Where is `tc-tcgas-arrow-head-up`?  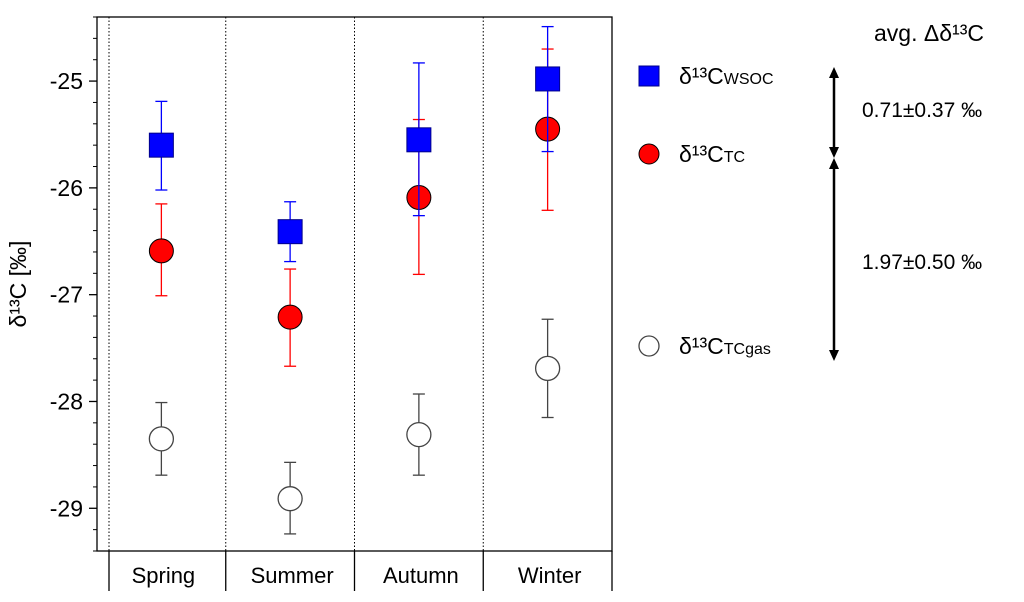
tc-tcgas-arrow-head-up is located at coordinates (834, 163).